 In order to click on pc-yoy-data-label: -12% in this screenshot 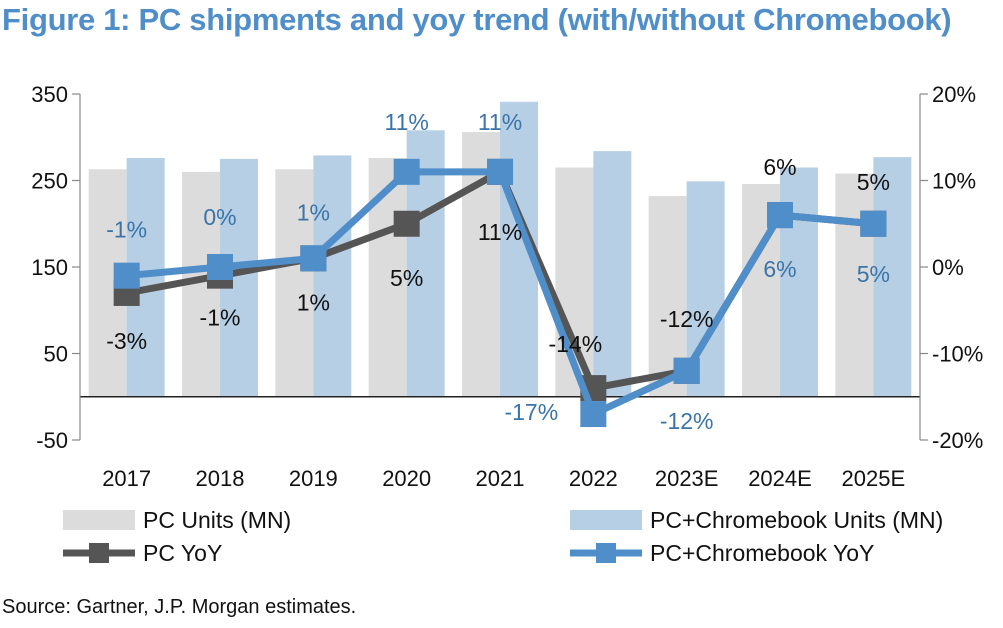, I will do `click(687, 319)`.